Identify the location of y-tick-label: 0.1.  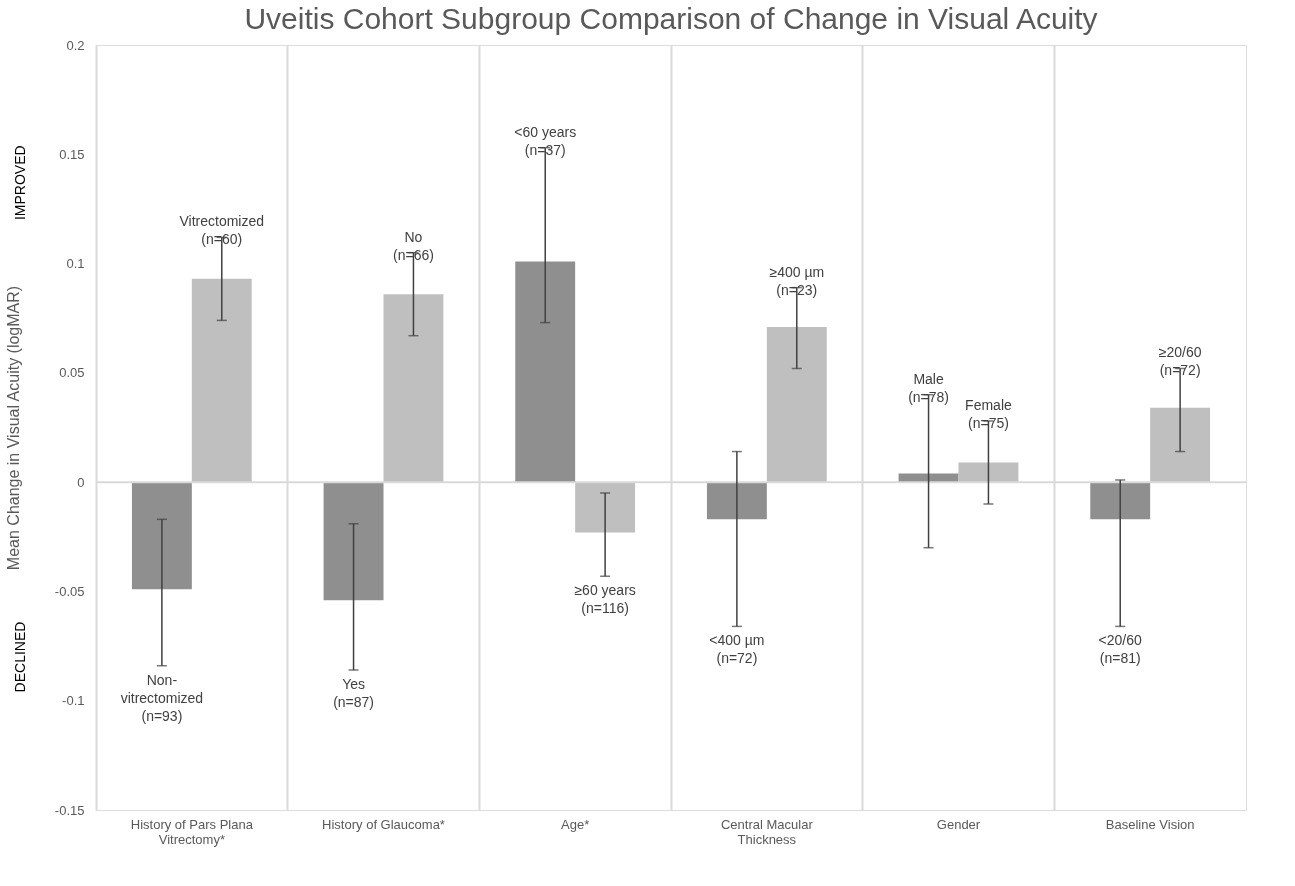
(75, 264).